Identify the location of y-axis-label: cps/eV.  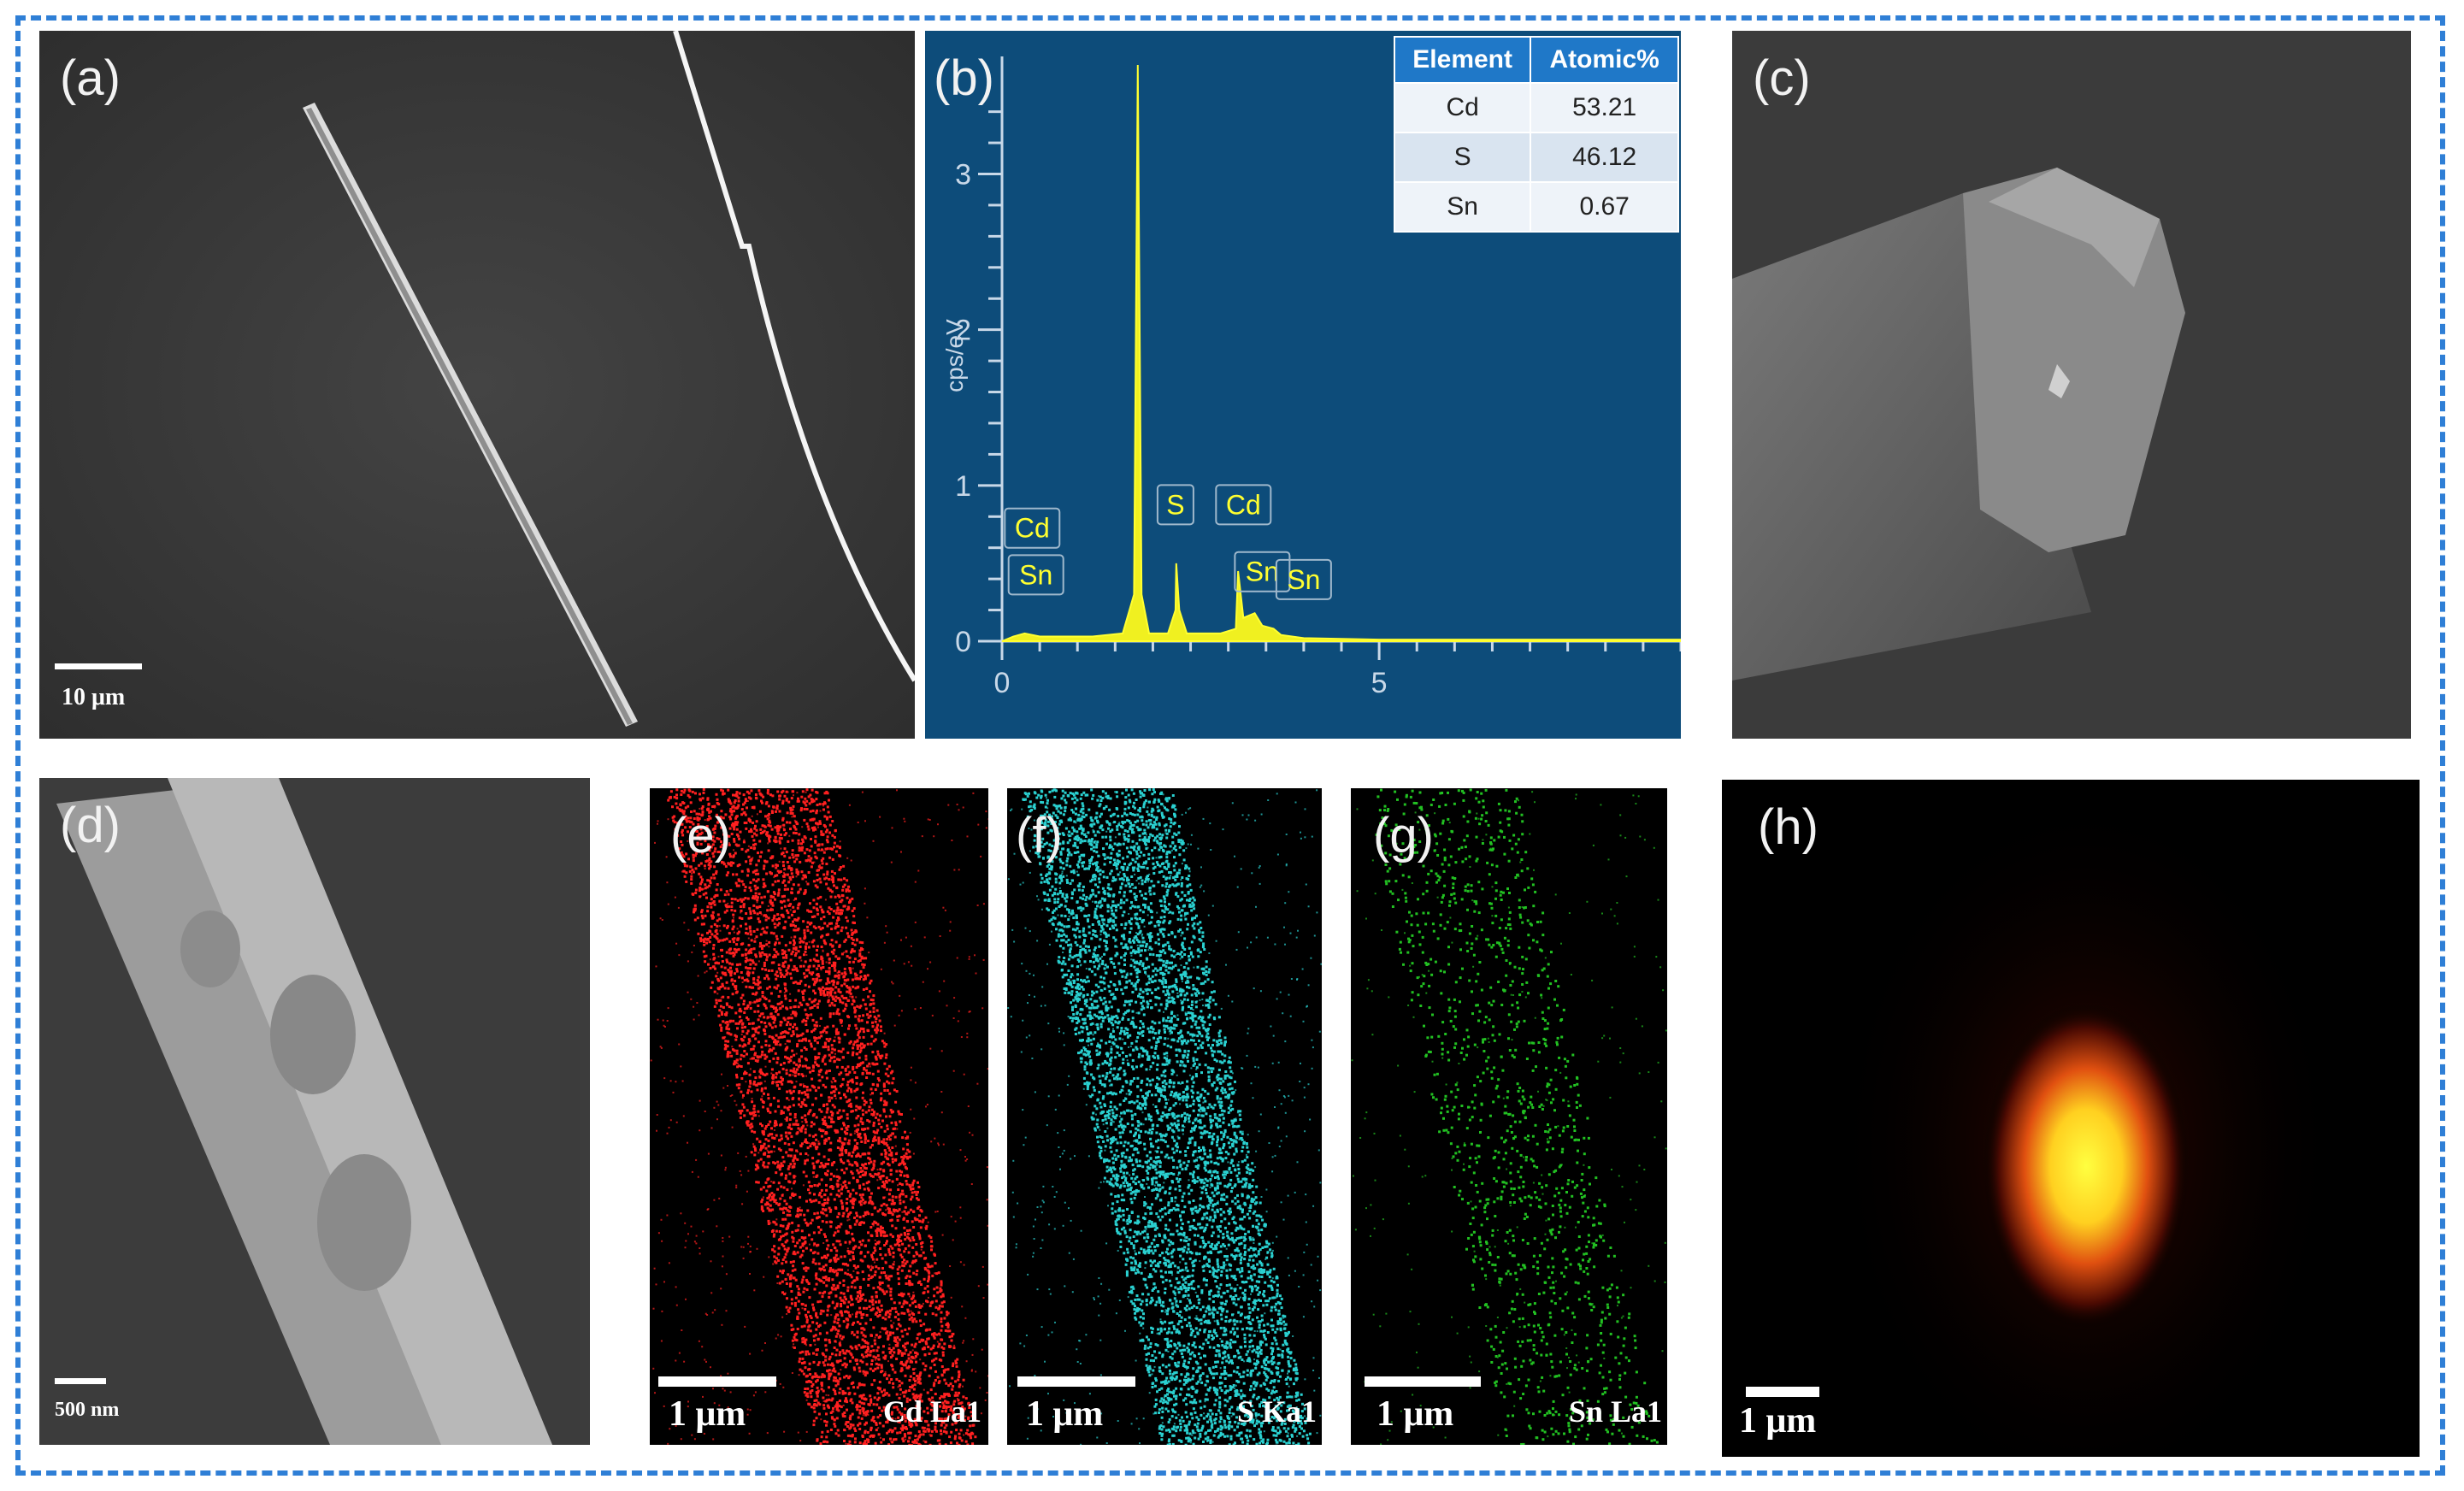
(954, 356).